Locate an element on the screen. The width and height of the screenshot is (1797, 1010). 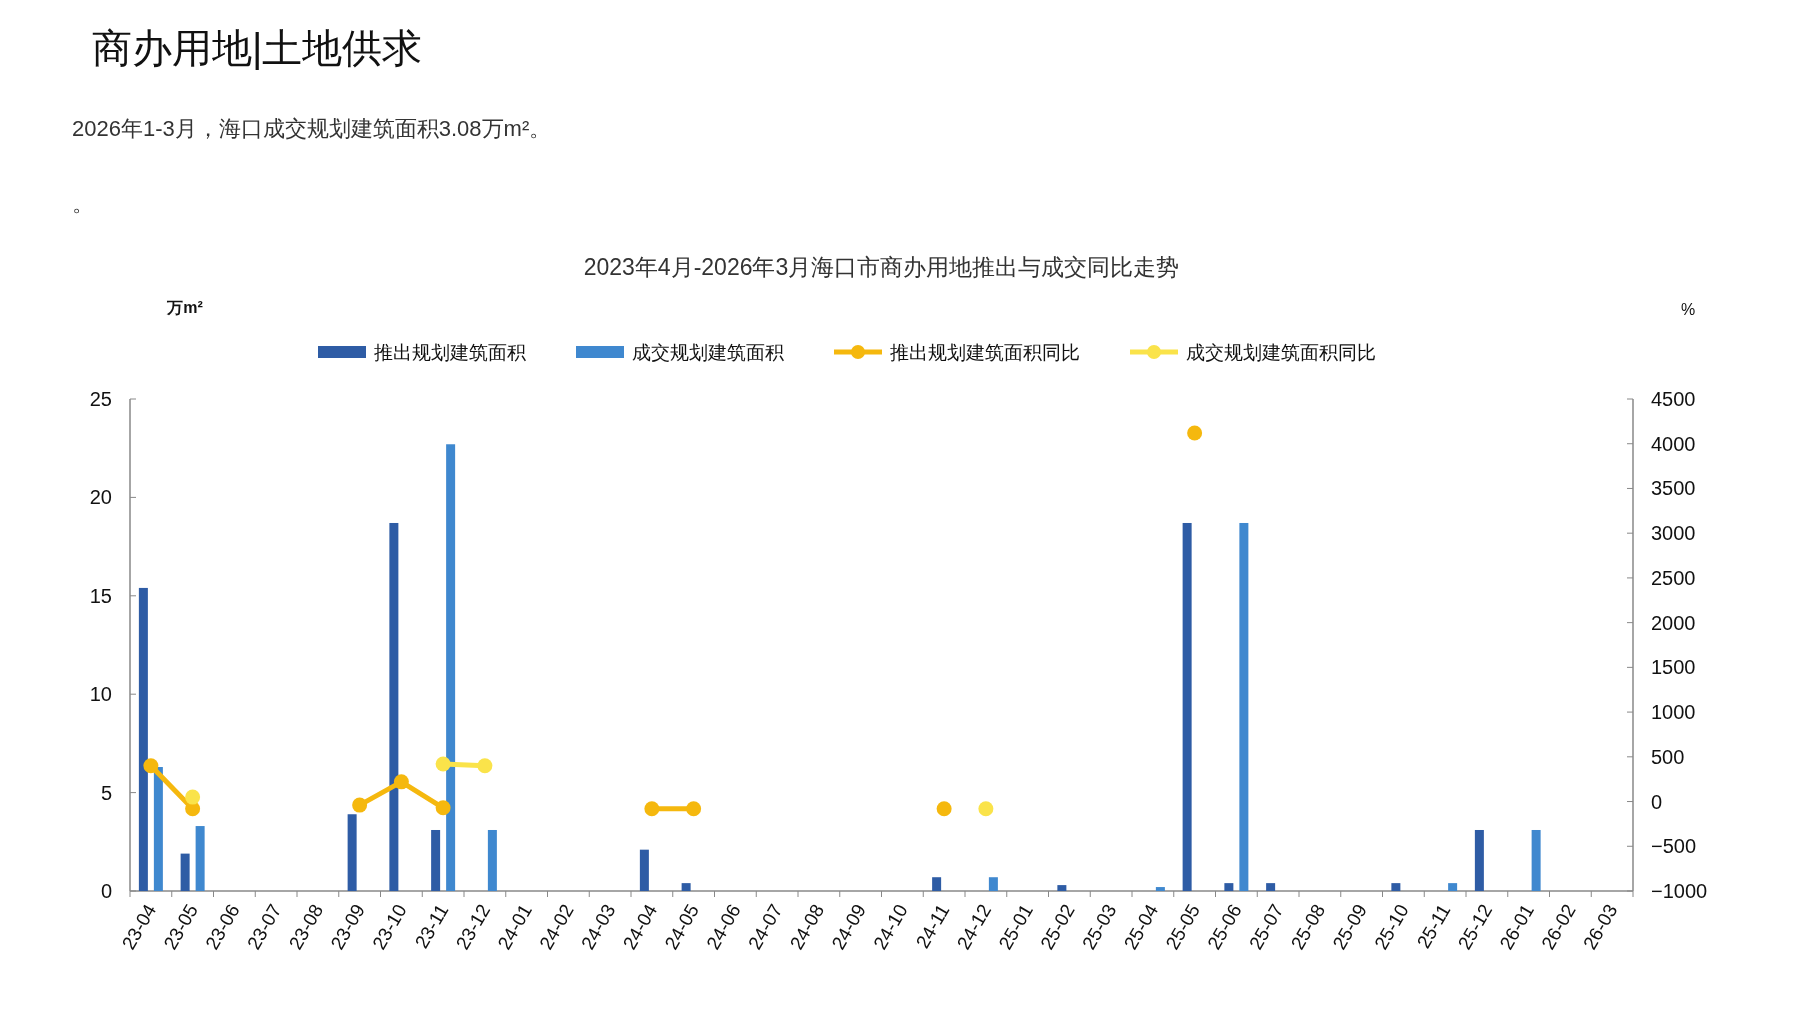
y-axis-title: 万m² is located at coordinates (184, 307).